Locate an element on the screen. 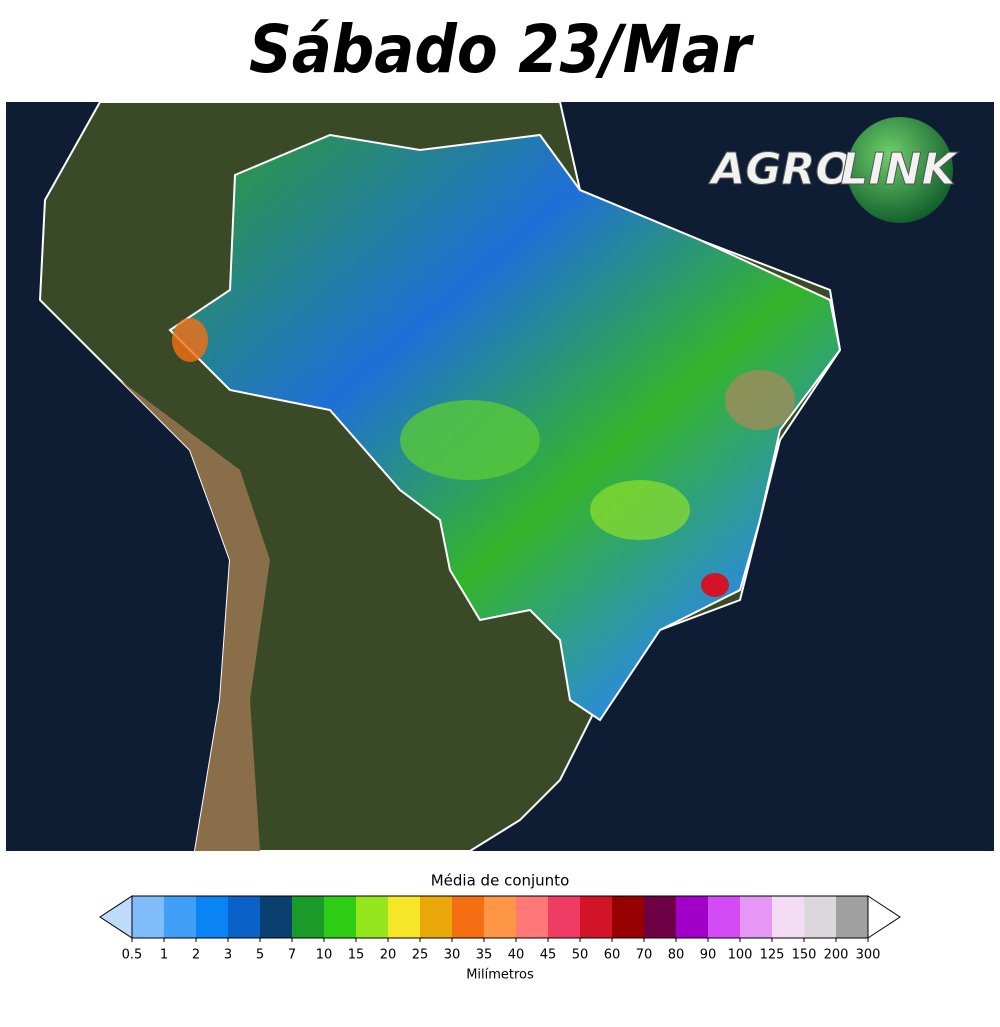  colorbar-label: Média de conjunto is located at coordinates (500, 881).